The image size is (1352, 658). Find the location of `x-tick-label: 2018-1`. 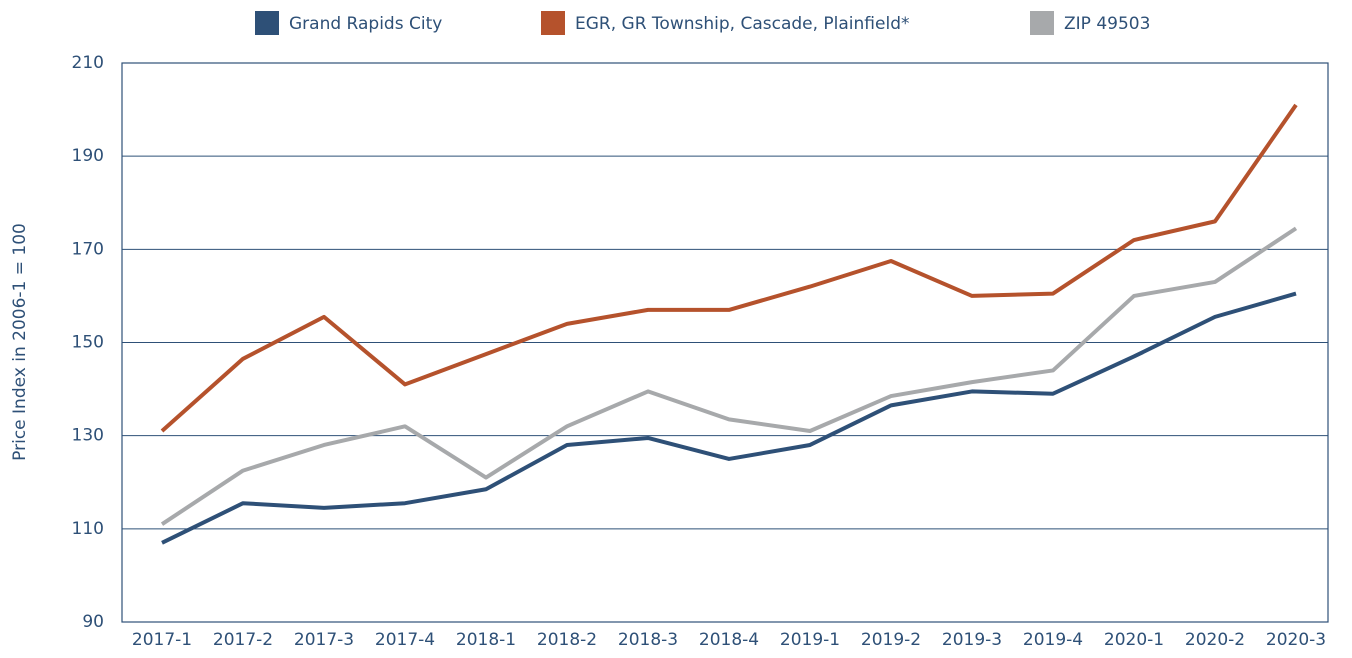

x-tick-label: 2018-1 is located at coordinates (486, 640).